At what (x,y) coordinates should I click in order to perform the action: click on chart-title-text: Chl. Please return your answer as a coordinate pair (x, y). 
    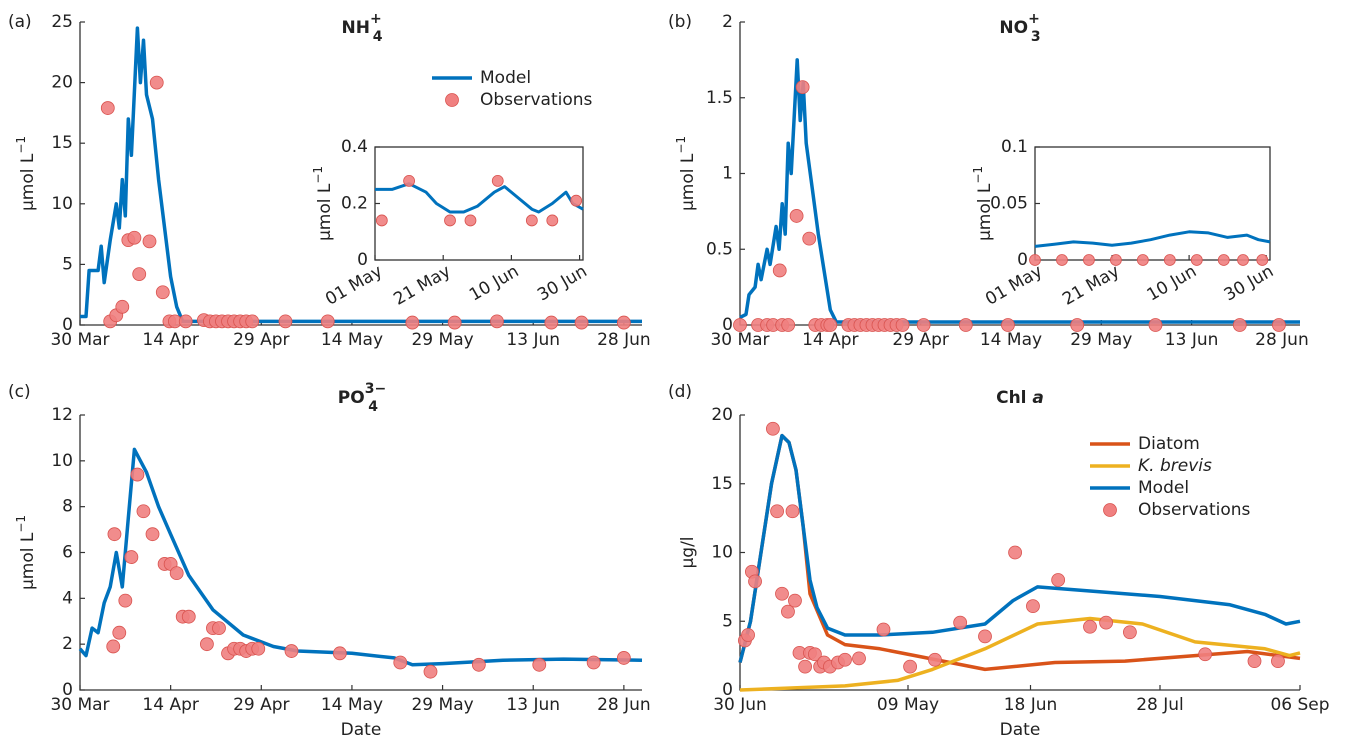
    Looking at the image, I should click on (1011, 398).